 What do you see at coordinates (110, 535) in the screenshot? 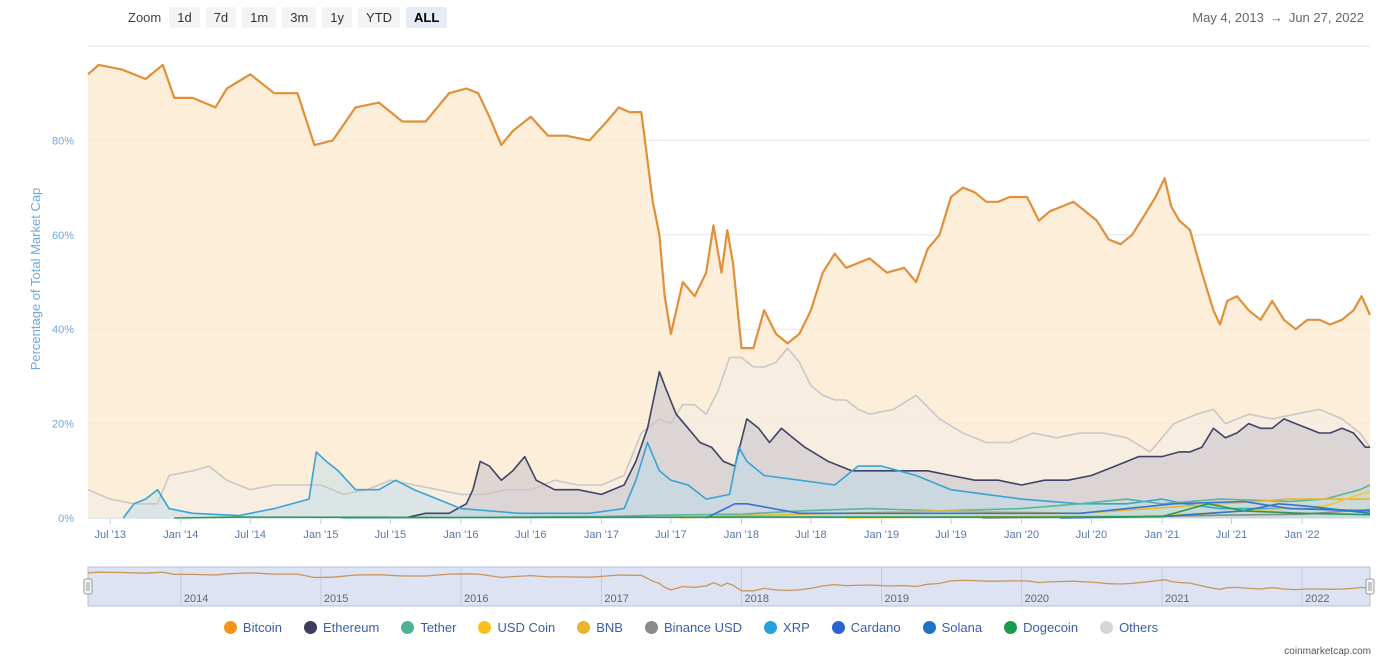
I see `x-tick-label: Jul '13` at bounding box center [110, 535].